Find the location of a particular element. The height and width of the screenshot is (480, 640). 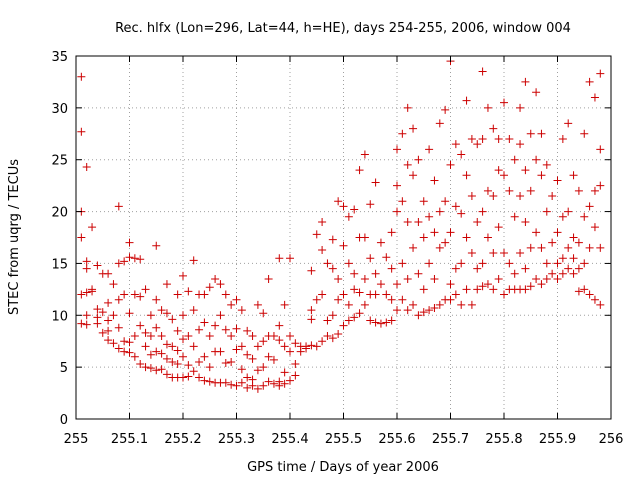

y-tick-labels: 0 5 10 15 20 25 30 35 is located at coordinates (59, 239).